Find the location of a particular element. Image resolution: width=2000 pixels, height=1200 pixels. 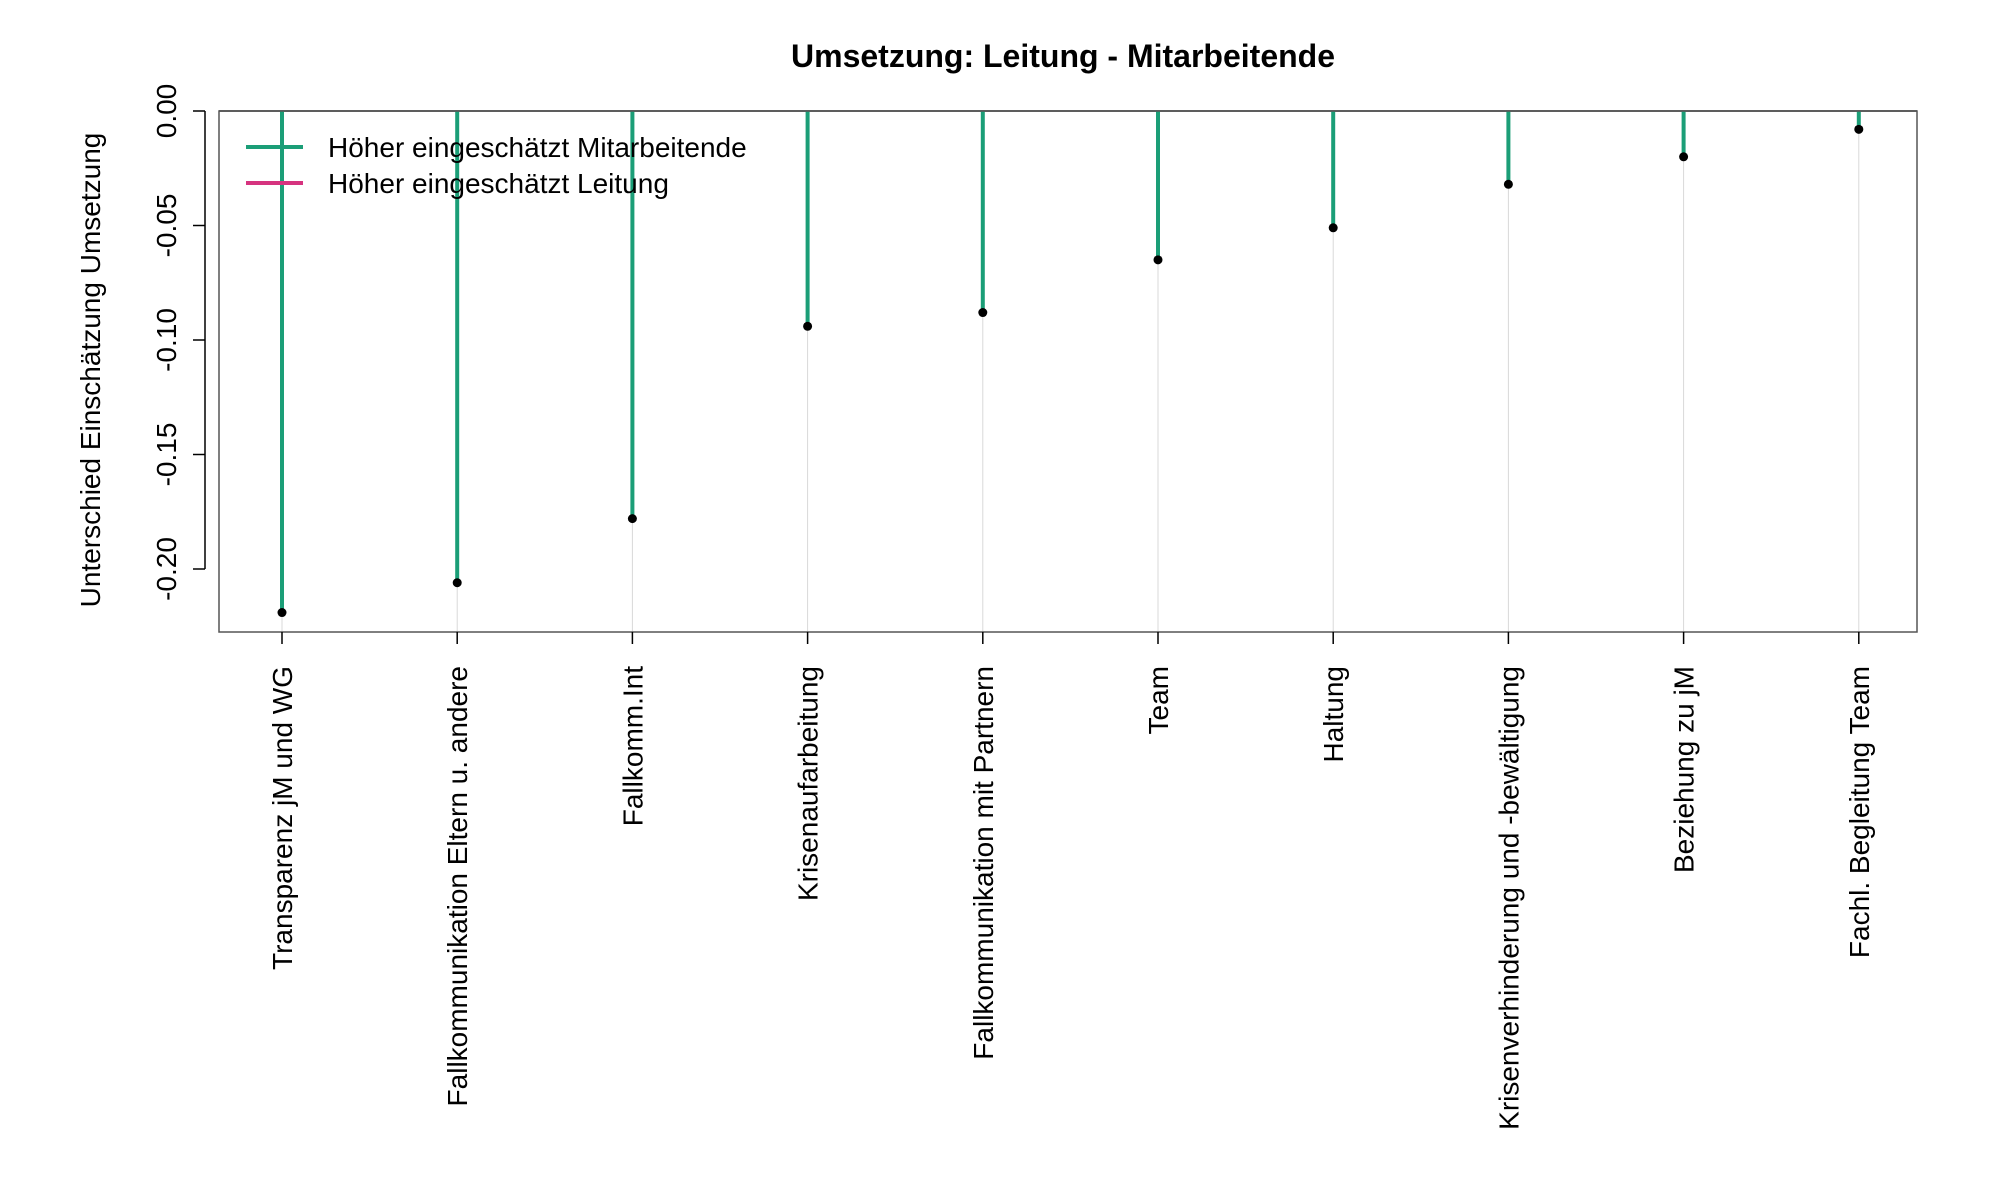

x-tick-label-7: Krisenverhinderung und -bewältigung is located at coordinates (1508, 898).